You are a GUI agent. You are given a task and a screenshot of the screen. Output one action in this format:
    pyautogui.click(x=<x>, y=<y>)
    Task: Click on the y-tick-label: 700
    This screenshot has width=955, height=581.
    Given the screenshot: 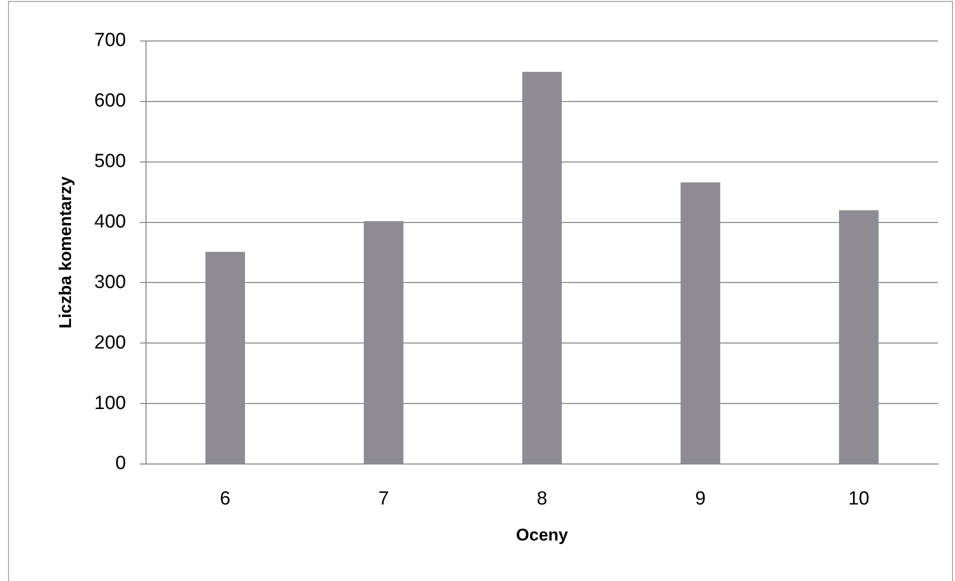 What is the action you would take?
    pyautogui.click(x=110, y=41)
    